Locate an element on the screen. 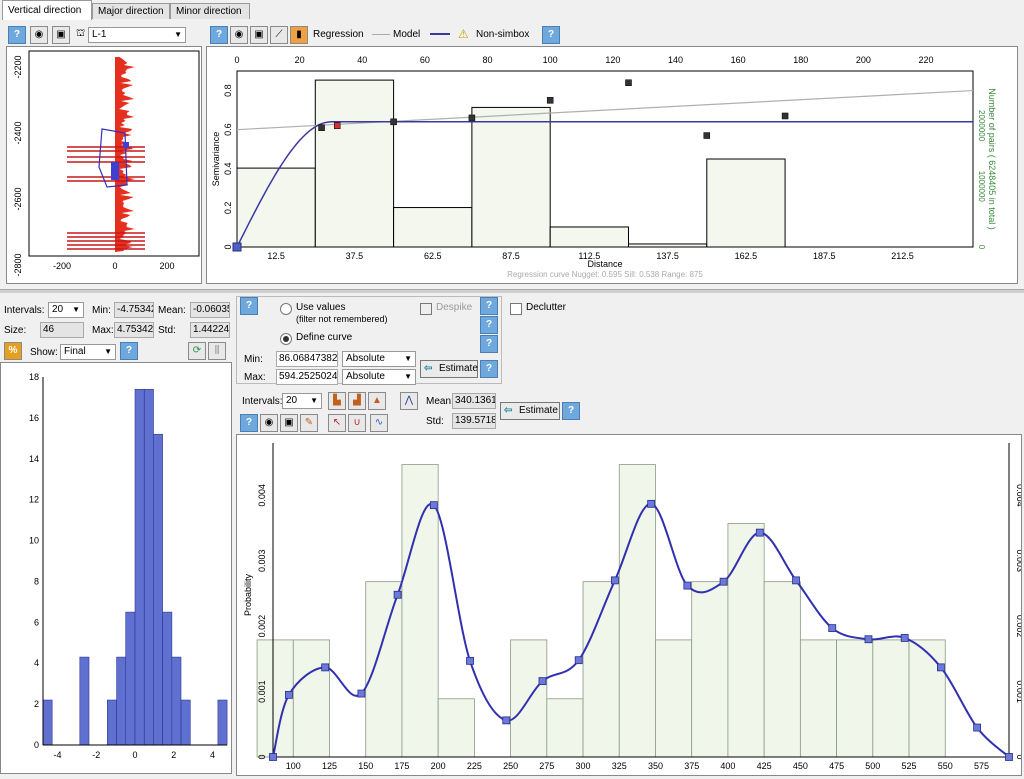 The height and width of the screenshot is (779, 1024). define-curve-radio is located at coordinates (286, 339).